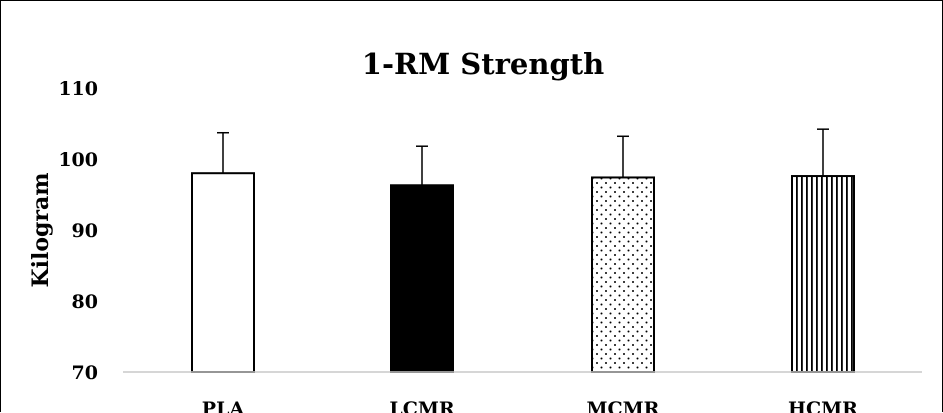 The image size is (943, 413). Describe the element at coordinates (623, 156) in the screenshot. I see `error-bar-mcmr` at that location.